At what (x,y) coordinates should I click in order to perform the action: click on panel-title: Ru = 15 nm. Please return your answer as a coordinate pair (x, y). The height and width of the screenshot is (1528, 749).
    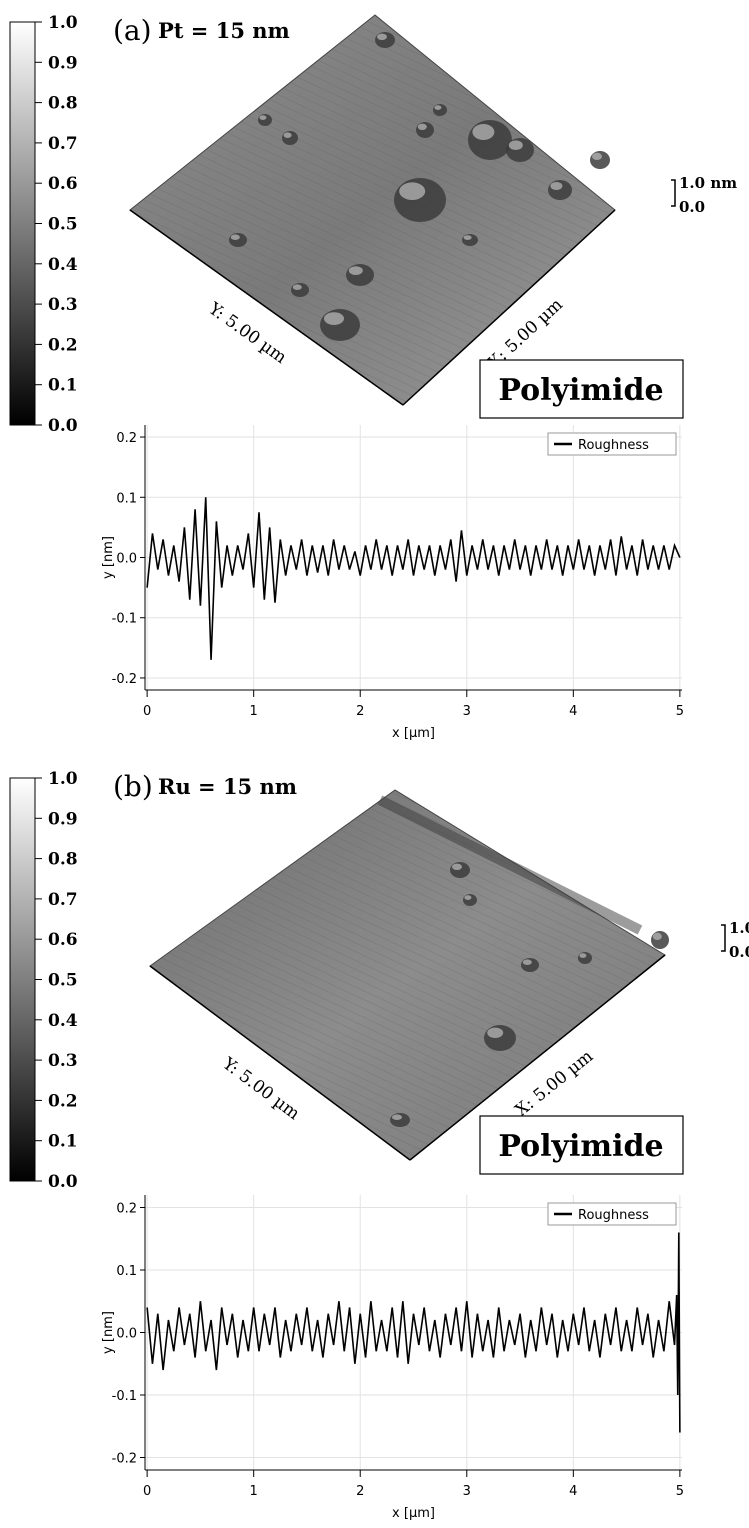
    Looking at the image, I should click on (227, 786).